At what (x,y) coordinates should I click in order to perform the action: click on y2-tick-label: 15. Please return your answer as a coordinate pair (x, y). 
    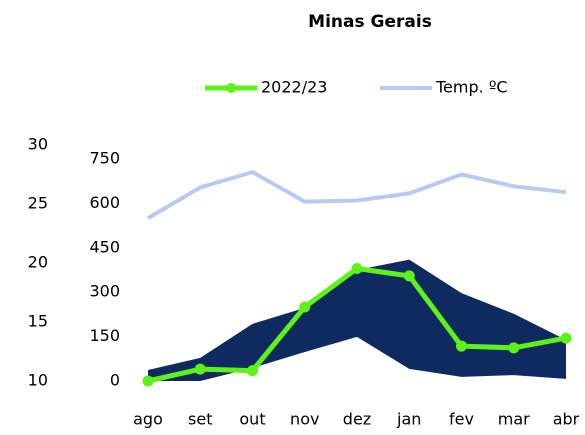
    Looking at the image, I should click on (38, 321).